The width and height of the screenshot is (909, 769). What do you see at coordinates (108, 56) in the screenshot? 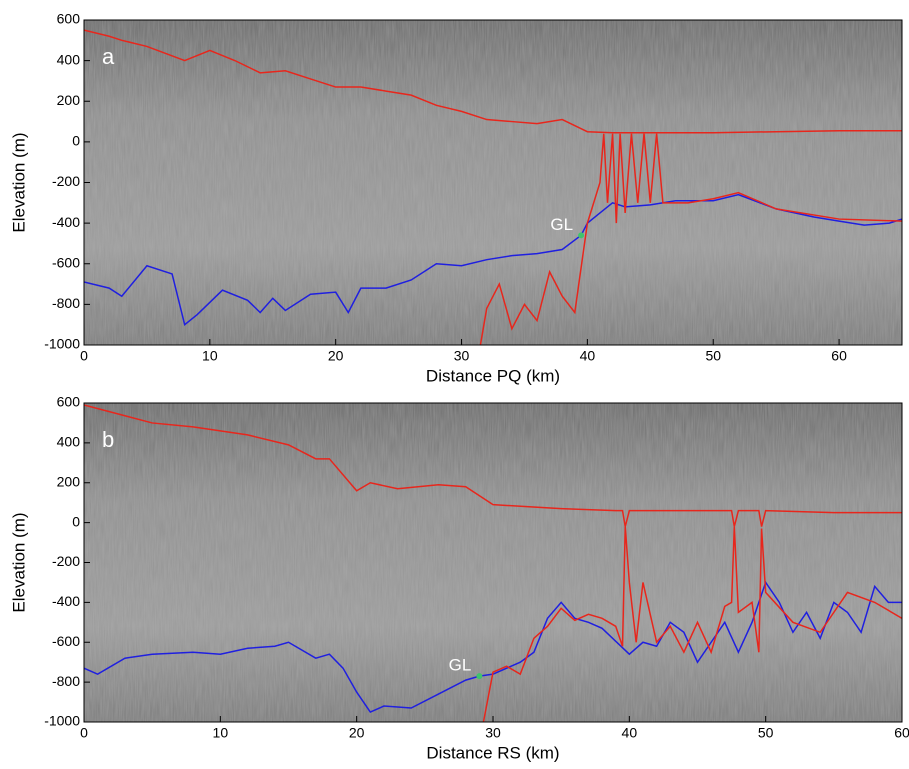
I see `panel-label: a` at bounding box center [108, 56].